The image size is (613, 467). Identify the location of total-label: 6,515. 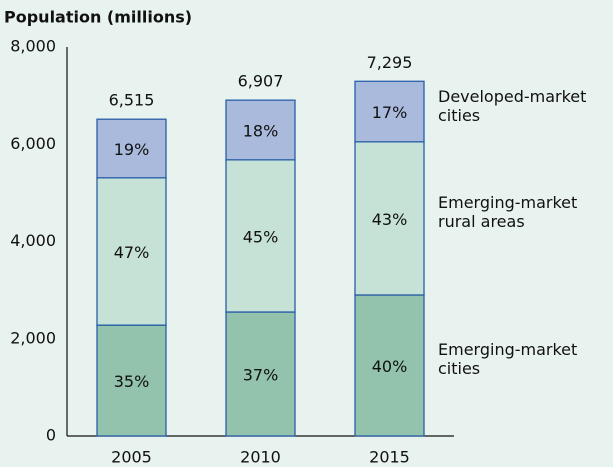
(132, 100).